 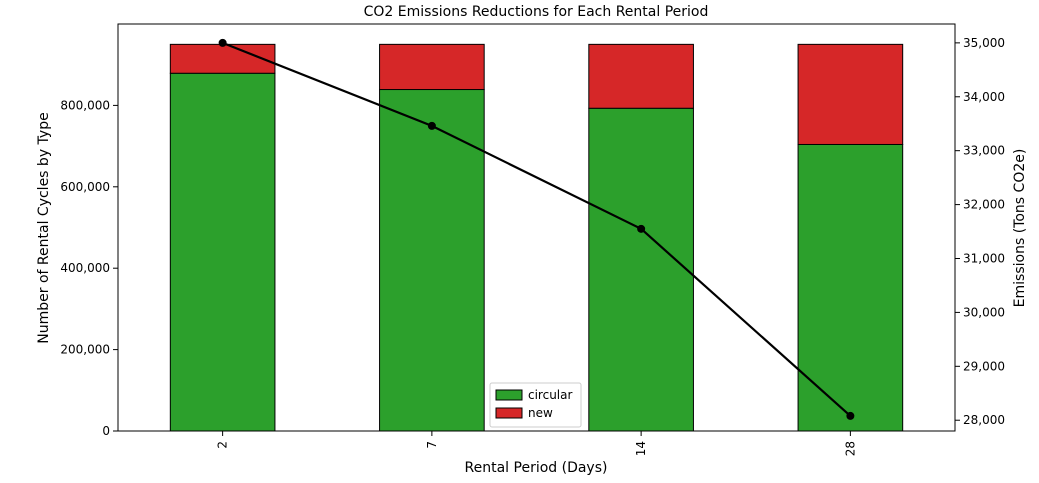 What do you see at coordinates (85, 268) in the screenshot?
I see `y-tick-label: 400,000` at bounding box center [85, 268].